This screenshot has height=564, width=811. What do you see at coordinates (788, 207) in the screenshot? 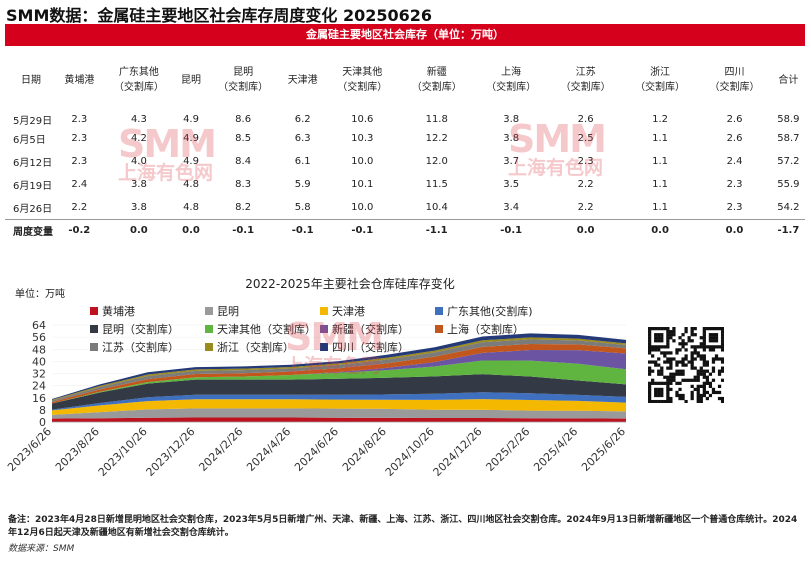
I see `value-cell: 54.2` at bounding box center [788, 207].